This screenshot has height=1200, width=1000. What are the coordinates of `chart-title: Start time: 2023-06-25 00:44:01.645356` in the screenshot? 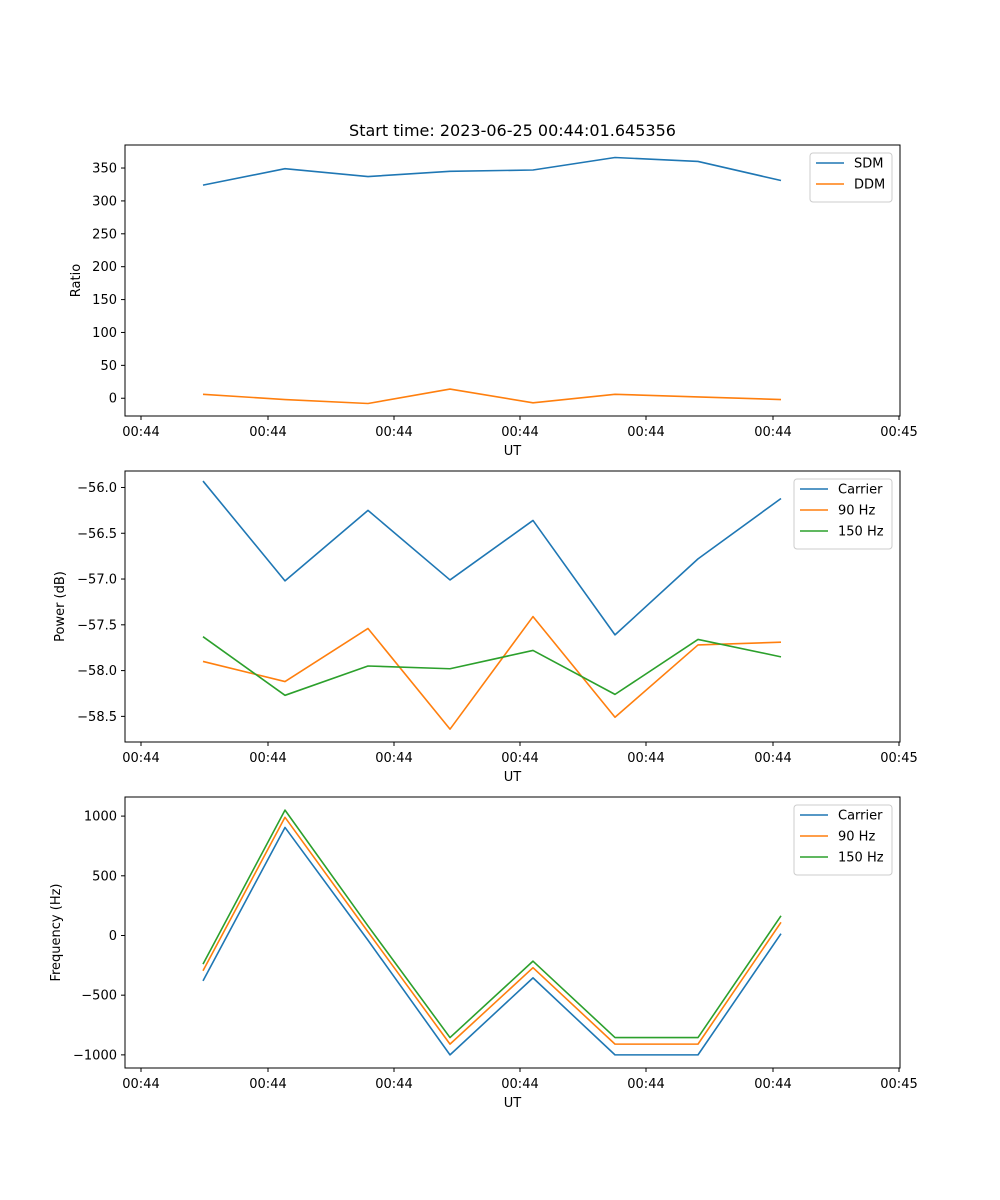 It's located at (512, 130).